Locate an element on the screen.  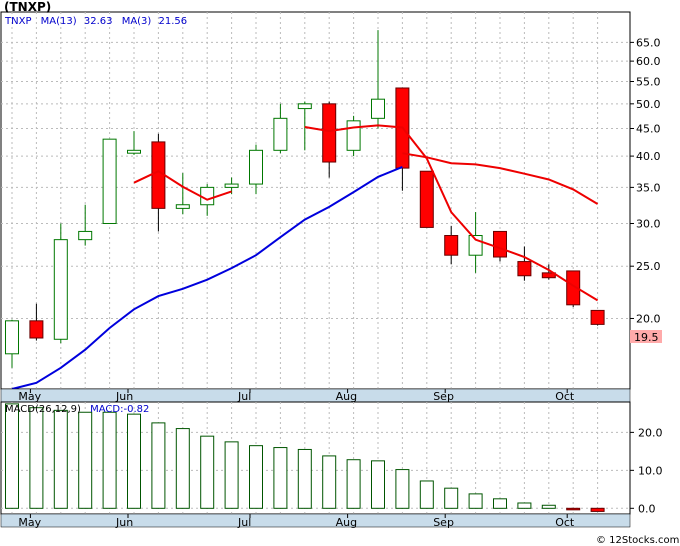
price-y-tick-label: 50.0 is located at coordinates (648, 104).